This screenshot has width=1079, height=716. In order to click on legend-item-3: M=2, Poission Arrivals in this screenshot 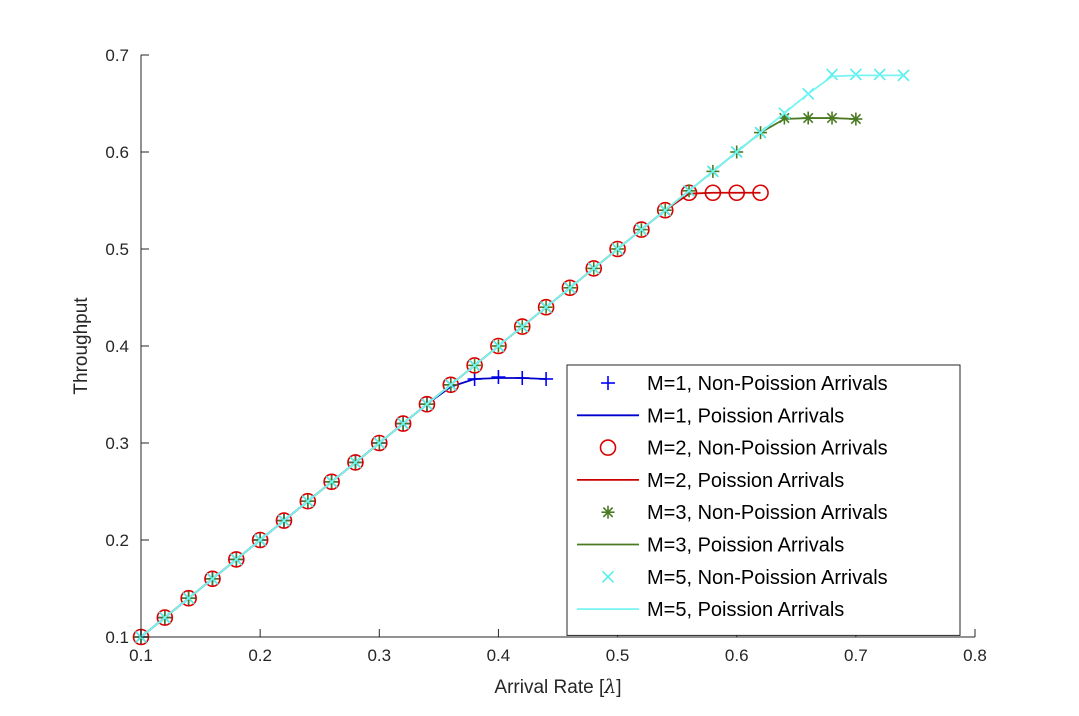, I will do `click(710, 481)`.